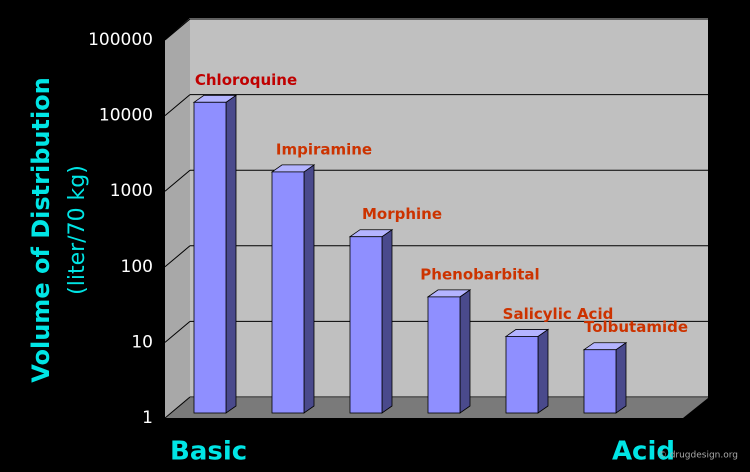  I want to click on side-wall, so click(177, 218).